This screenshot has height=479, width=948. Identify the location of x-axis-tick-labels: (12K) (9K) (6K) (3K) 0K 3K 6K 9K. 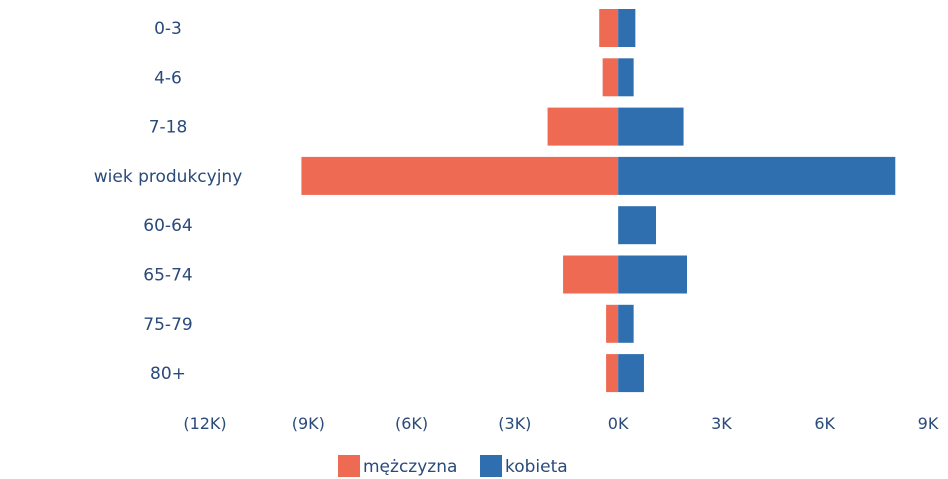
(561, 423).